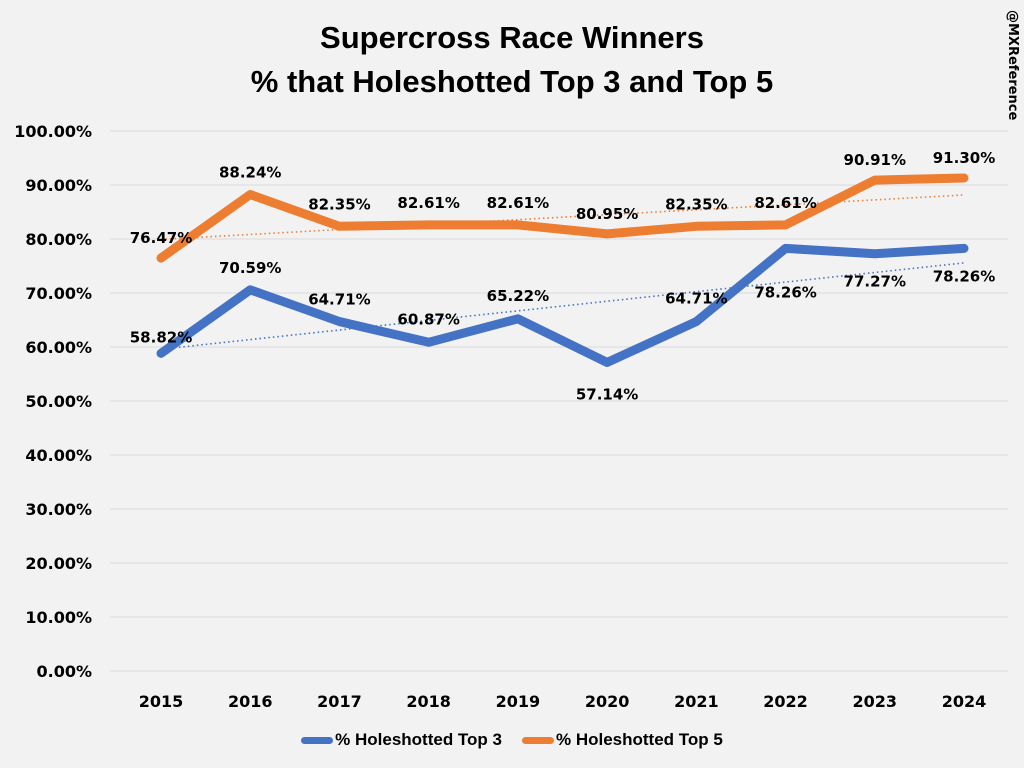  I want to click on y-tick-label: 0.00%, so click(64, 671).